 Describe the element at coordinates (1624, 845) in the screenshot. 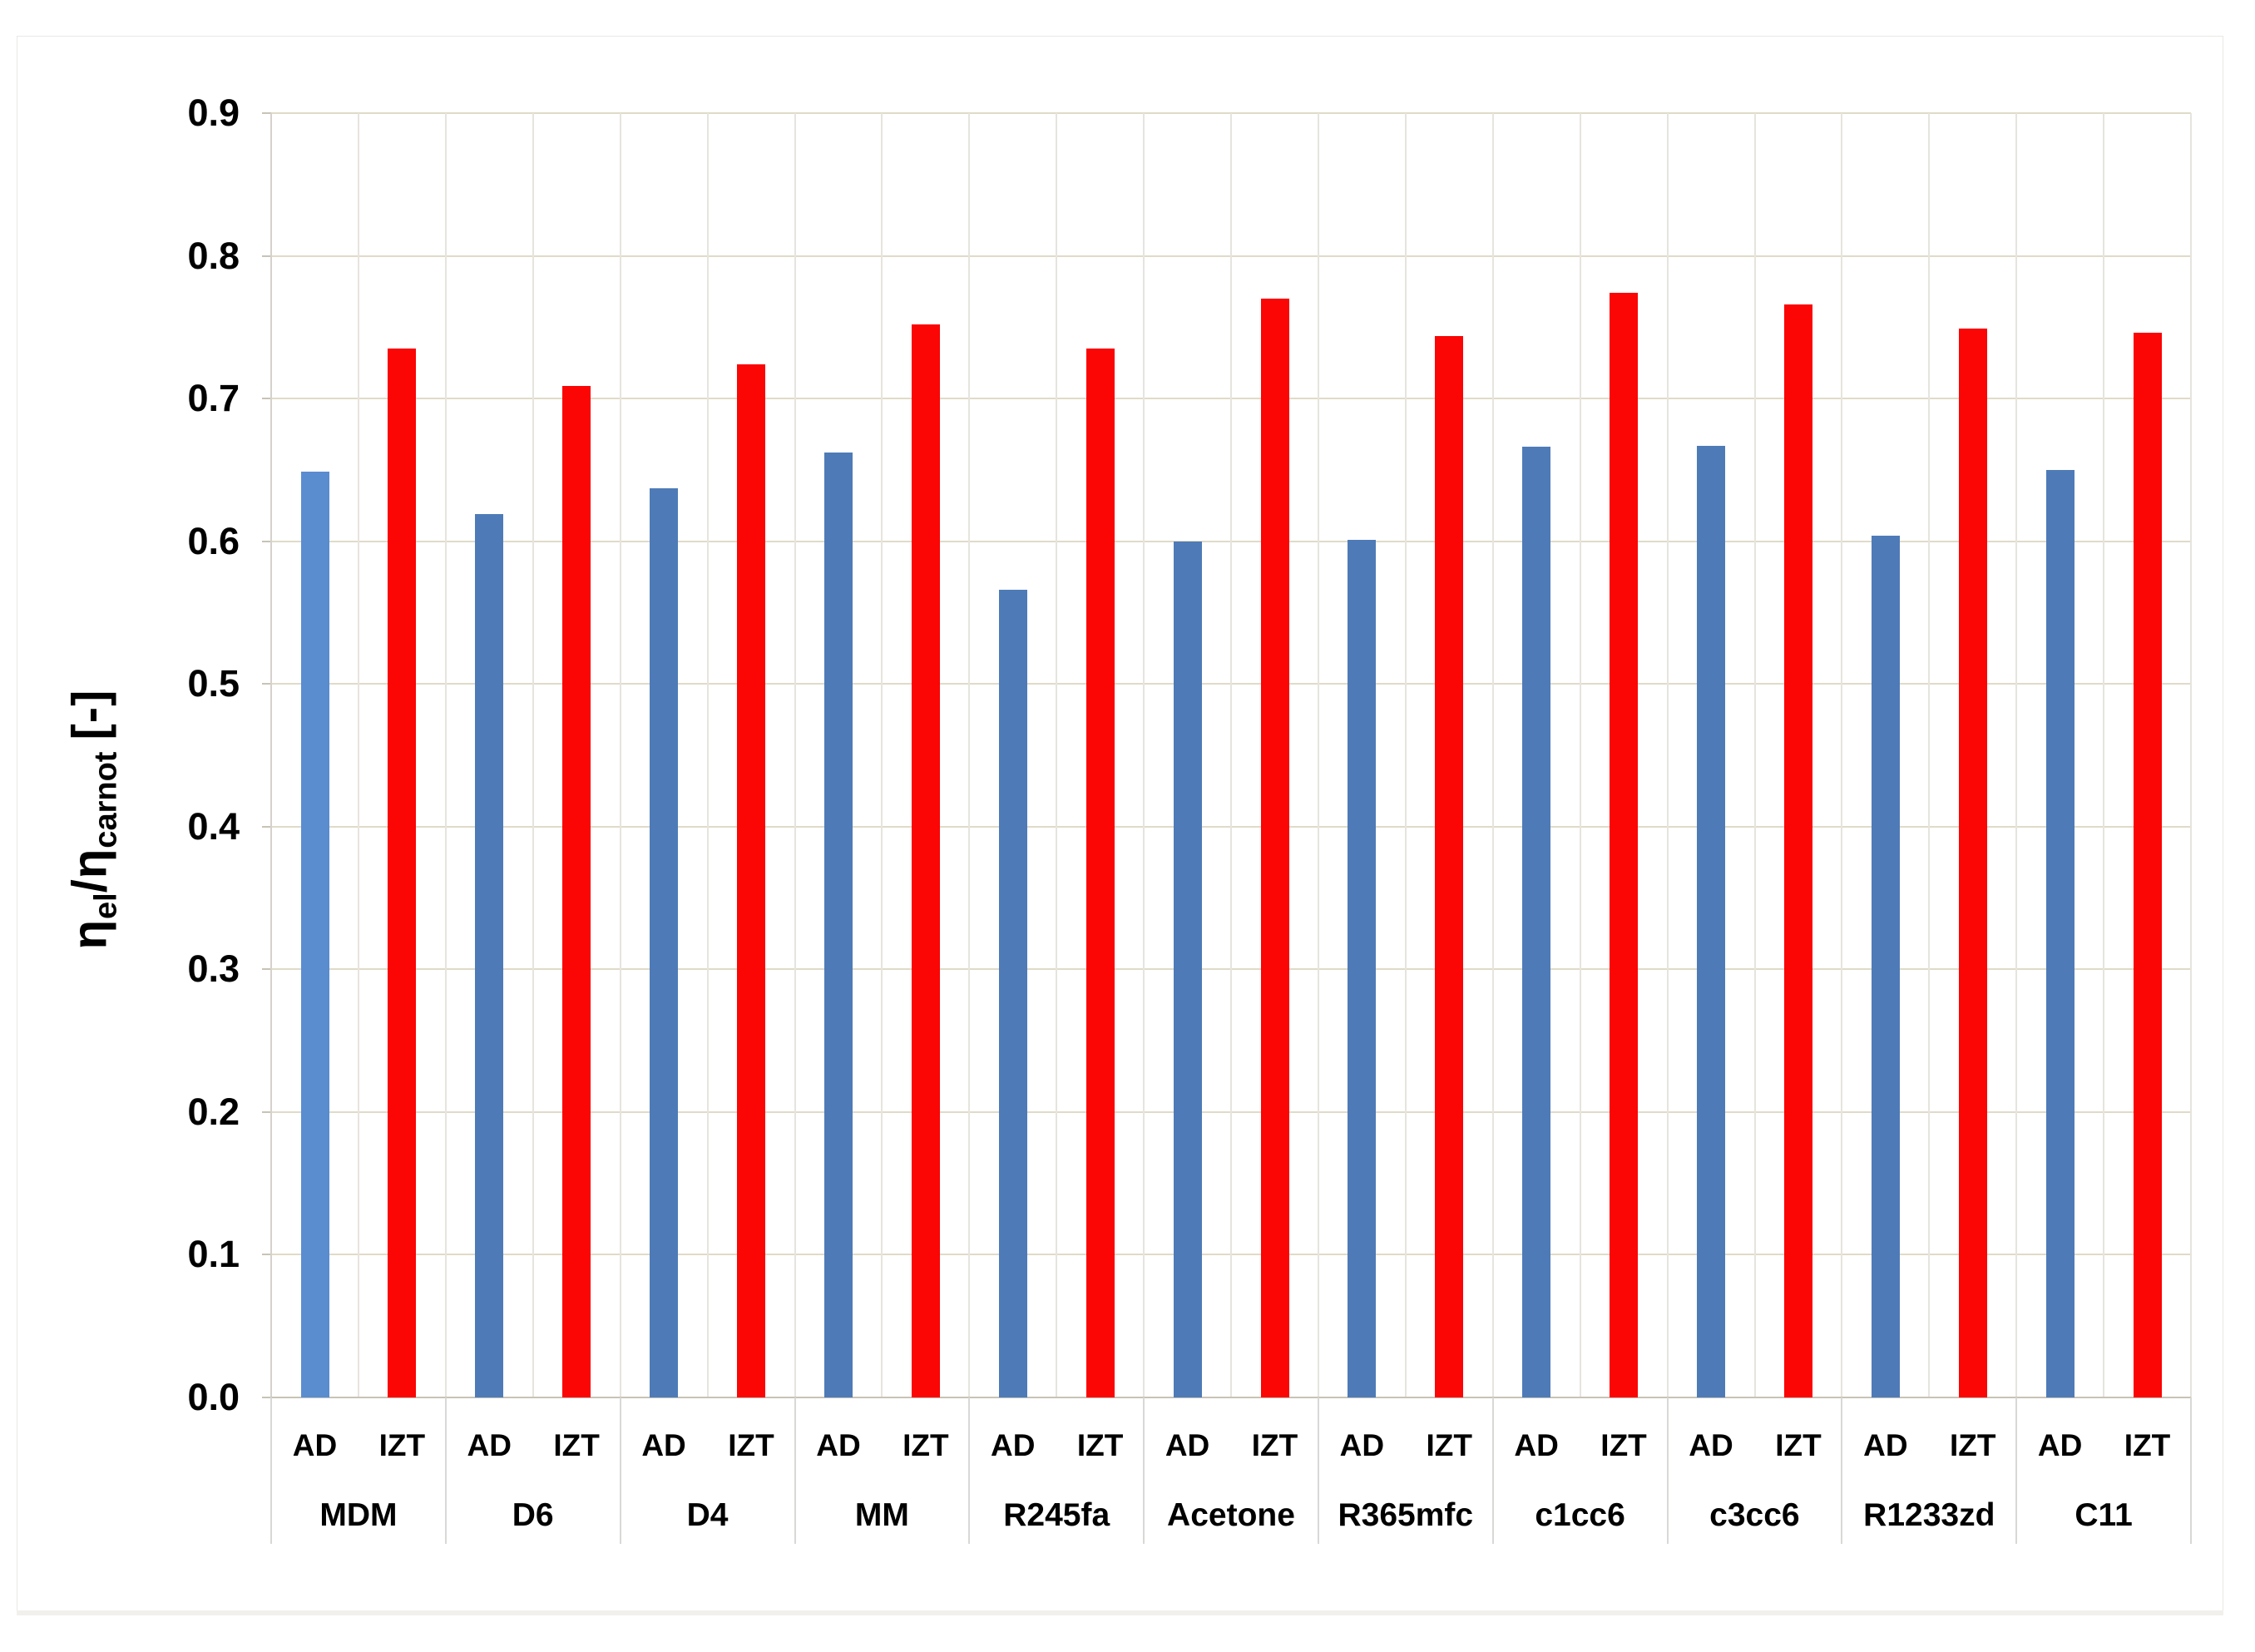

I see `bar-c1cc6-izt` at that location.